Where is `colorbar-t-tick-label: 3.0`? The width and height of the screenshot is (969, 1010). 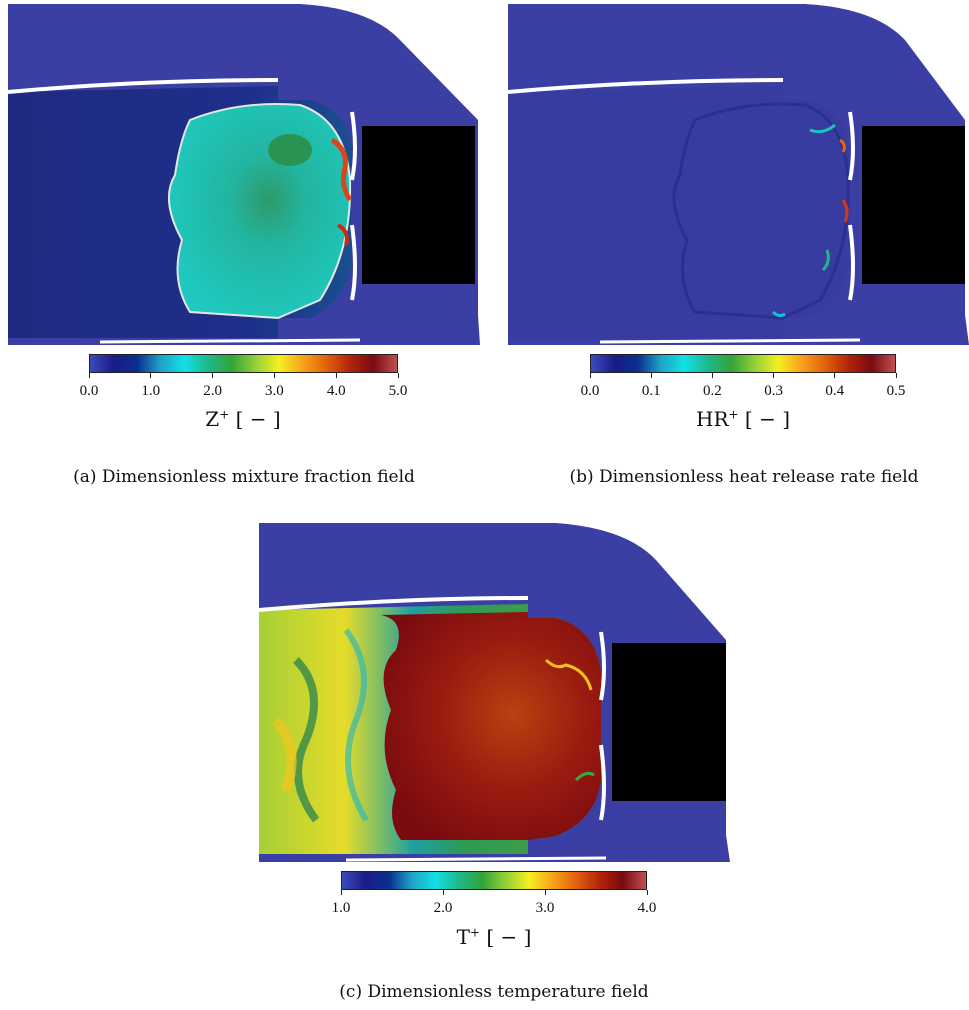 colorbar-t-tick-label: 3.0 is located at coordinates (545, 908).